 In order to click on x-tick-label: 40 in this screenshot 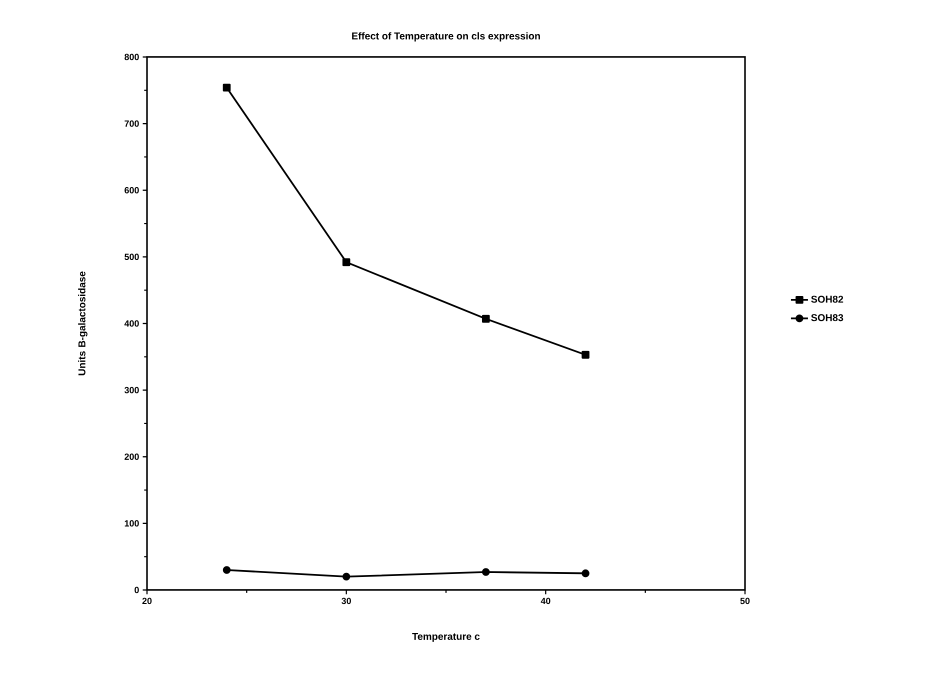, I will do `click(545, 601)`.